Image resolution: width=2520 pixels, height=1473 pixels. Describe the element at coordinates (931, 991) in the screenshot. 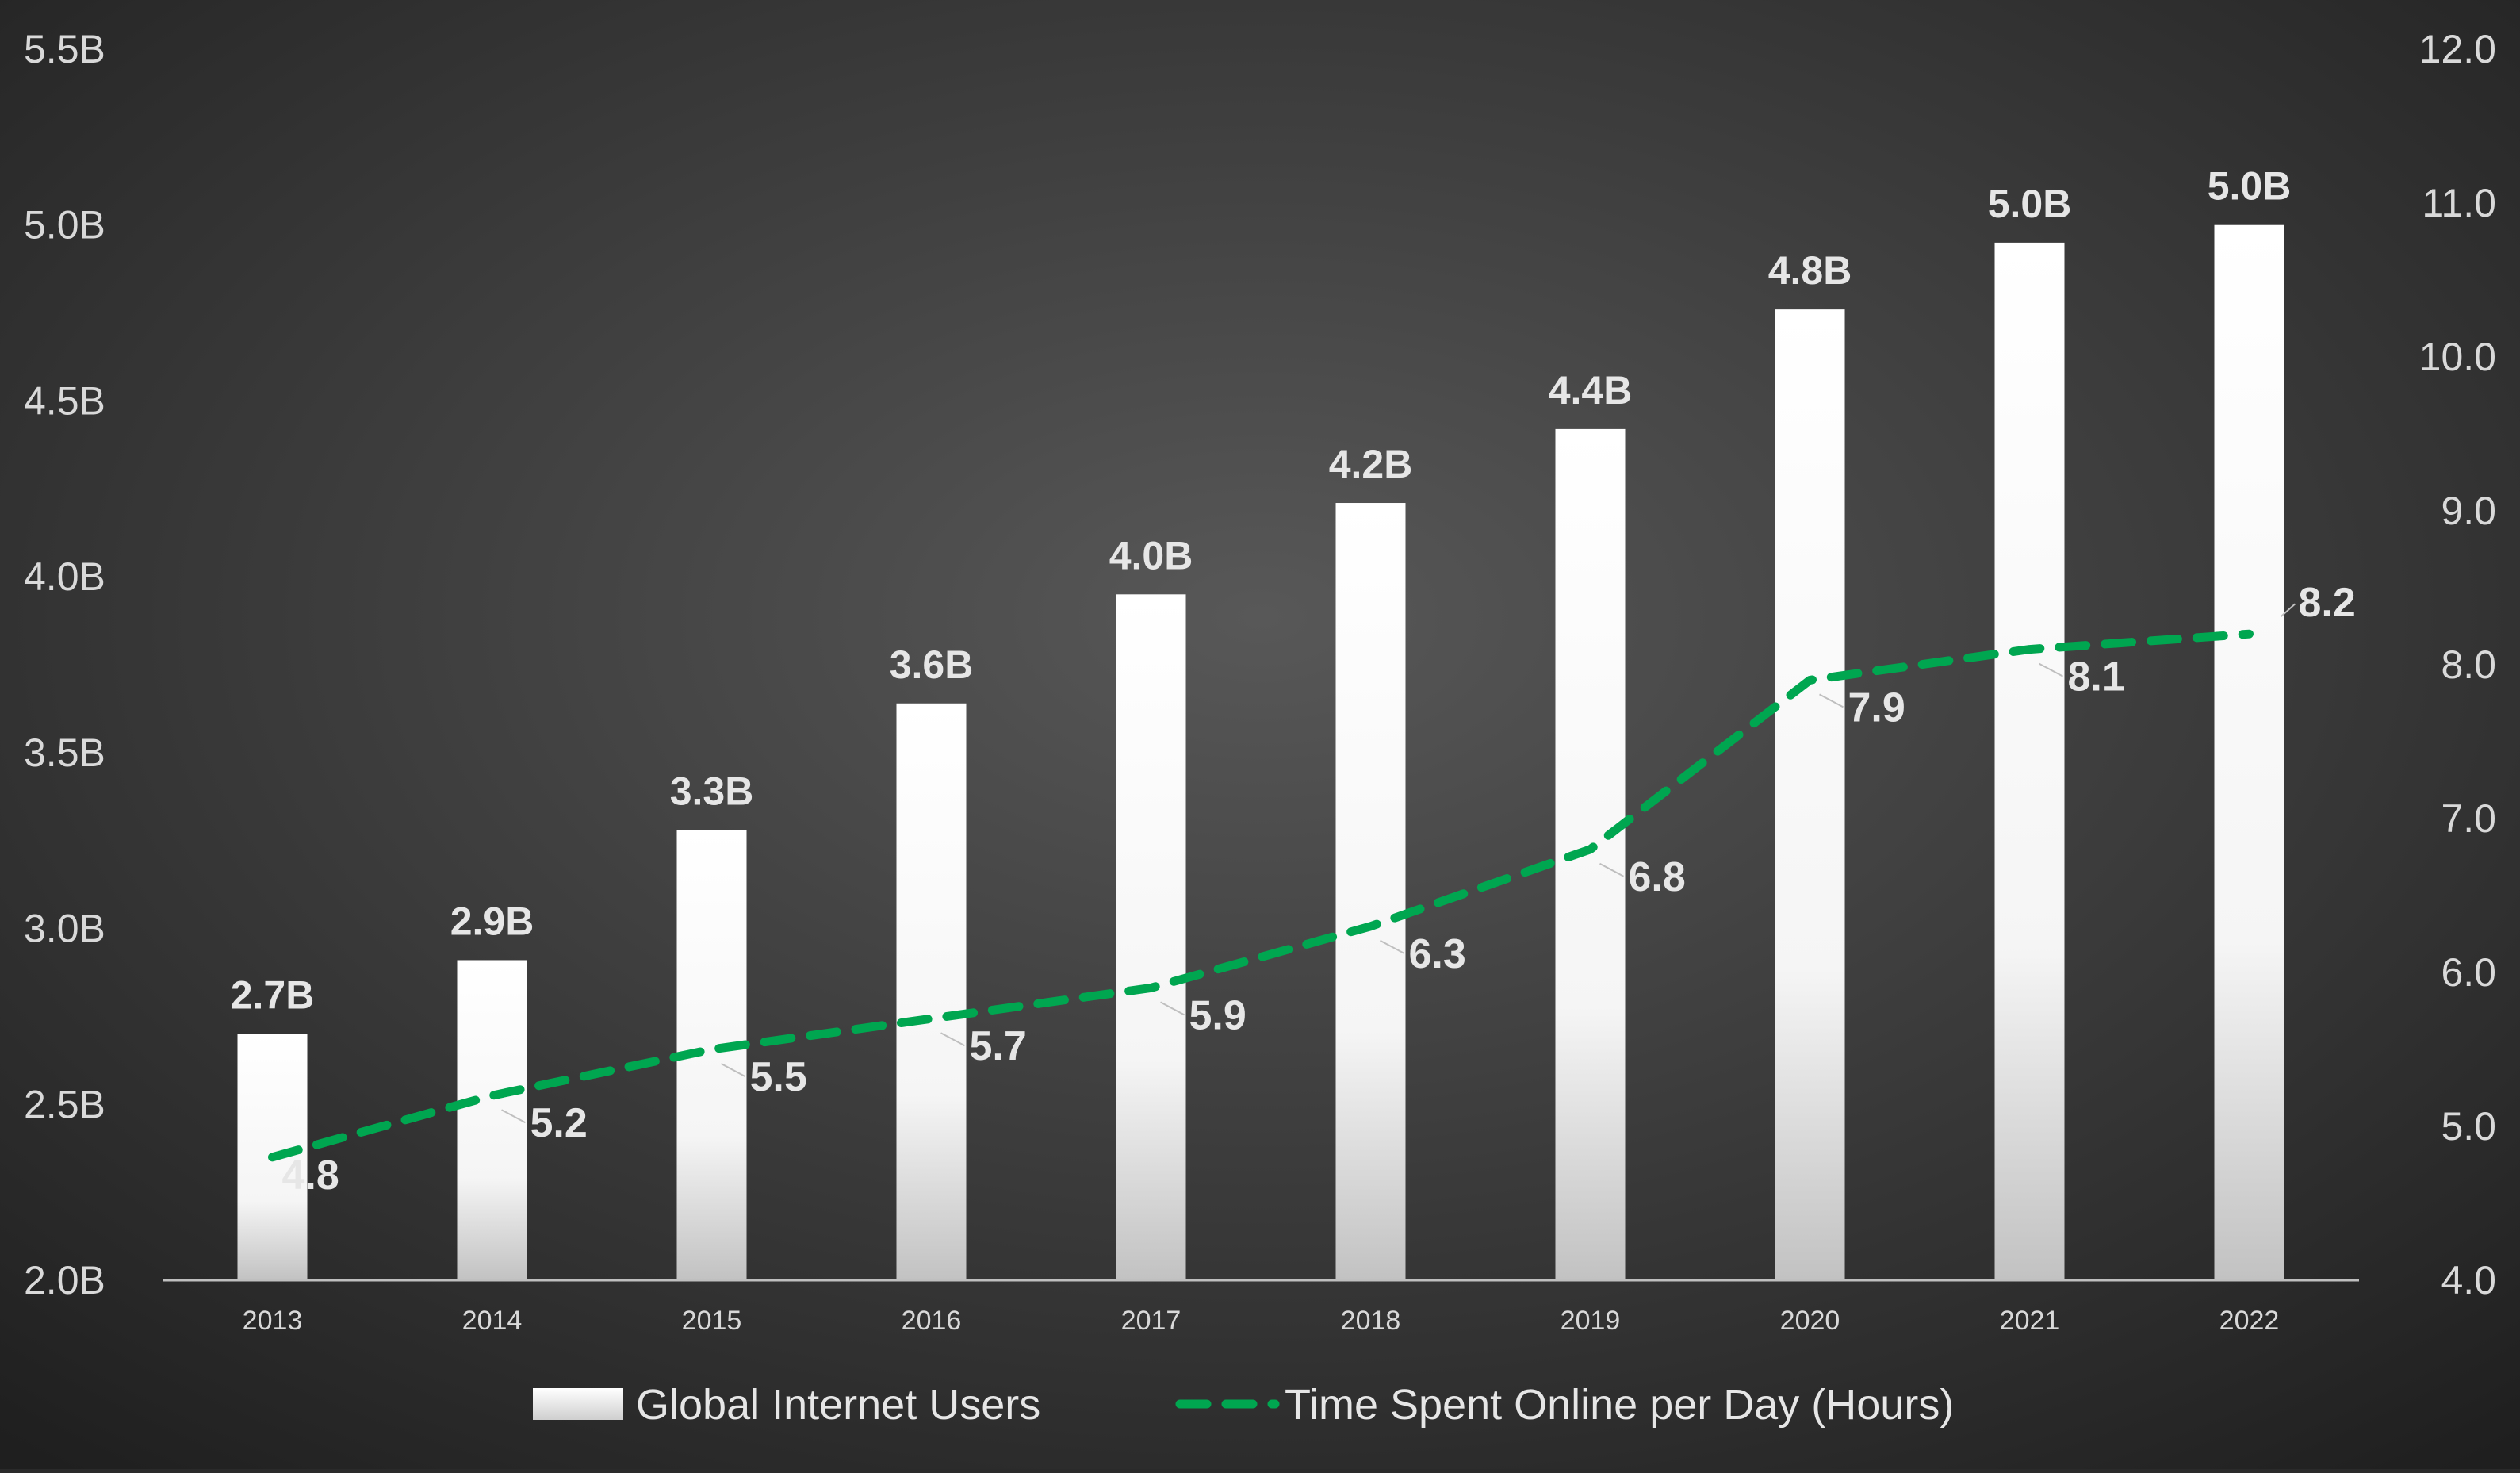

I see `bar-2016` at that location.